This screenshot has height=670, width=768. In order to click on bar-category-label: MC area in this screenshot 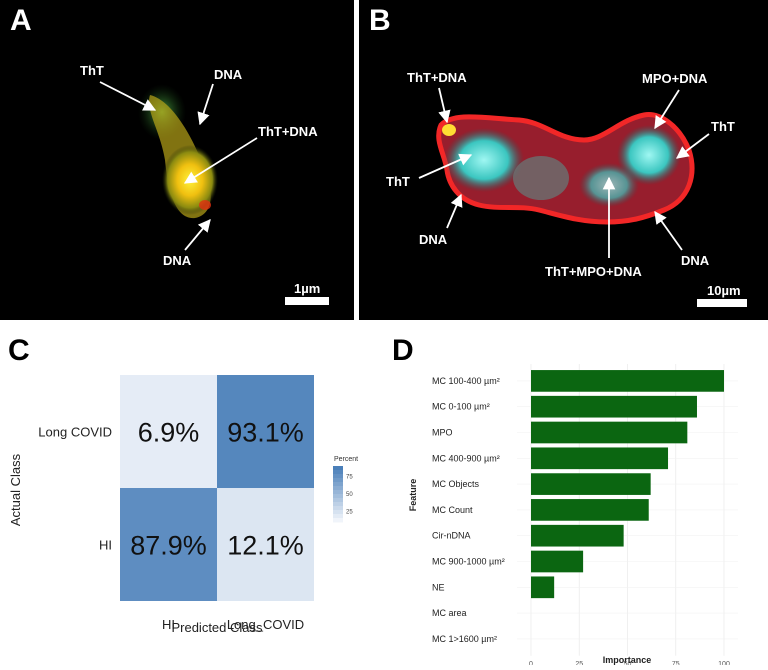, I will do `click(449, 613)`.